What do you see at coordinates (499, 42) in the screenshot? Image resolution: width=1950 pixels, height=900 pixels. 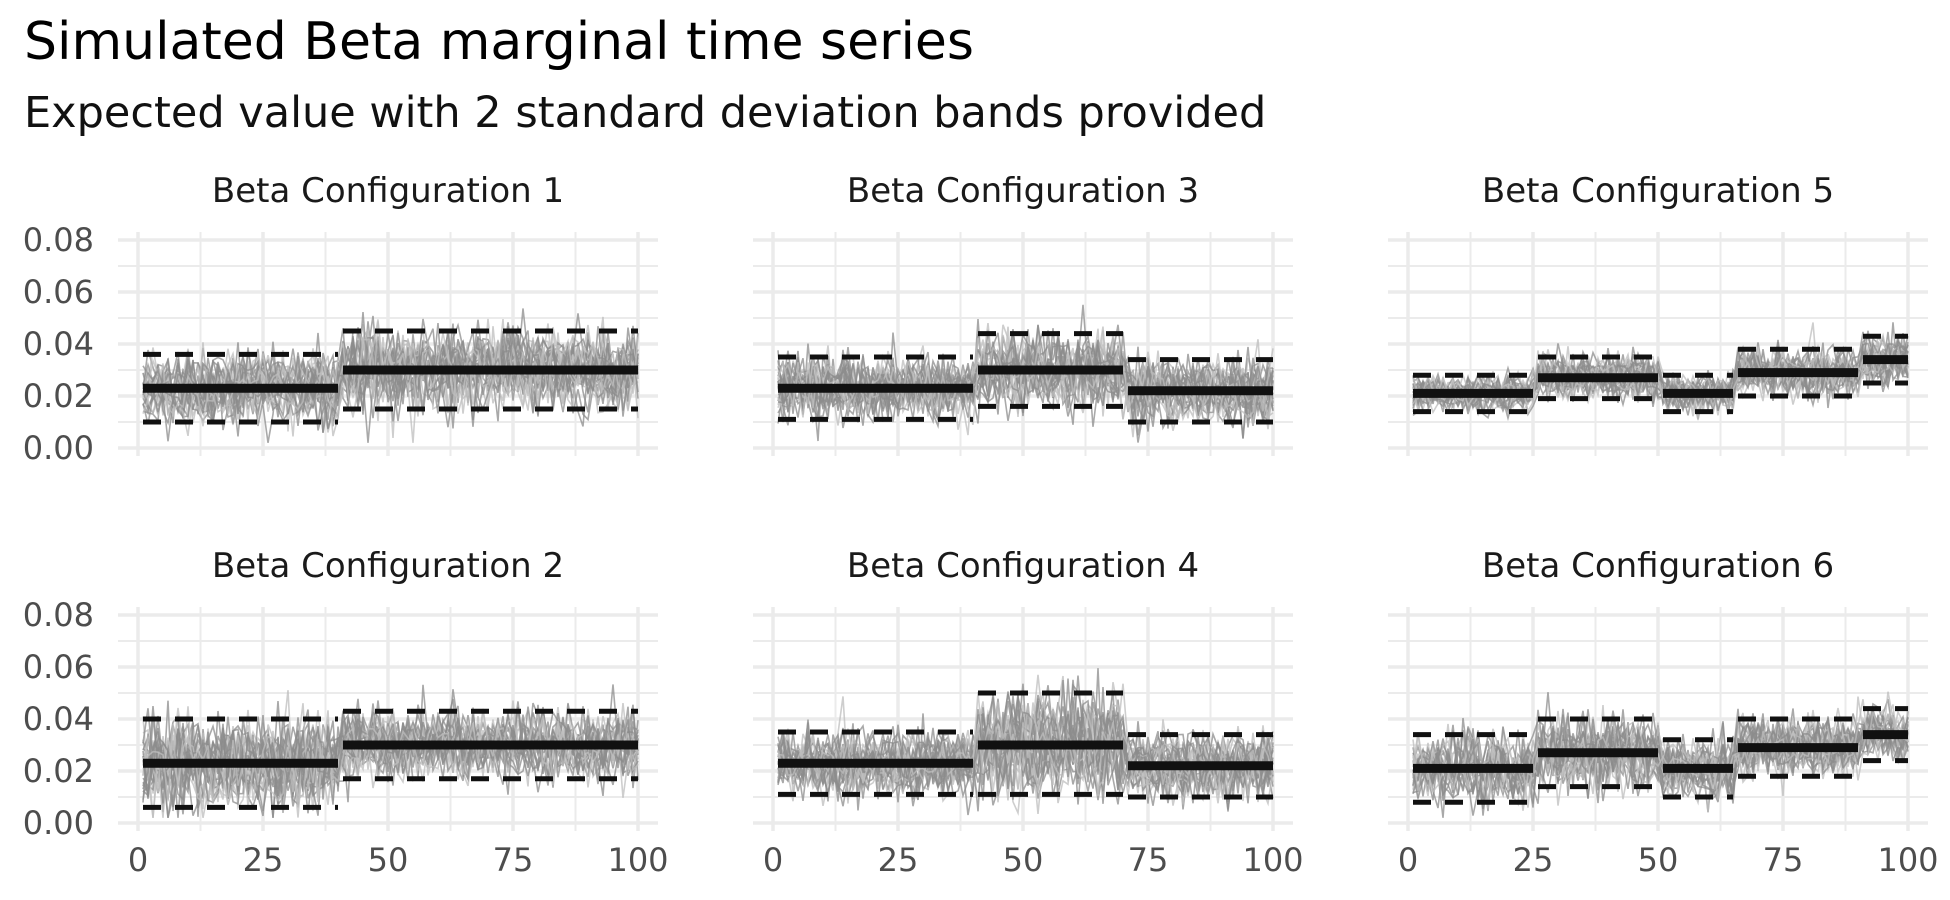 I see `chart-title: Simulated Beta marginal time series` at bounding box center [499, 42].